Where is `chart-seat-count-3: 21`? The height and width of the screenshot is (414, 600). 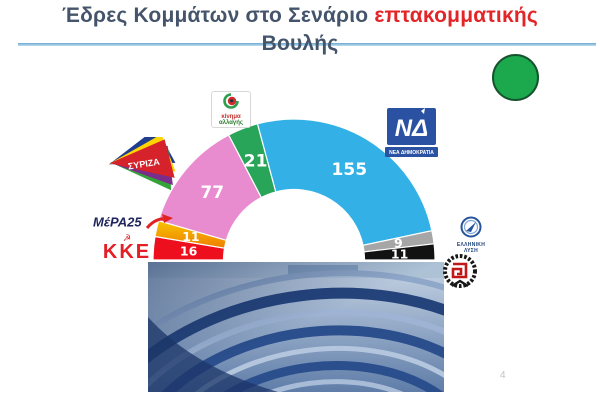 chart-seat-count-3: 21 is located at coordinates (256, 162).